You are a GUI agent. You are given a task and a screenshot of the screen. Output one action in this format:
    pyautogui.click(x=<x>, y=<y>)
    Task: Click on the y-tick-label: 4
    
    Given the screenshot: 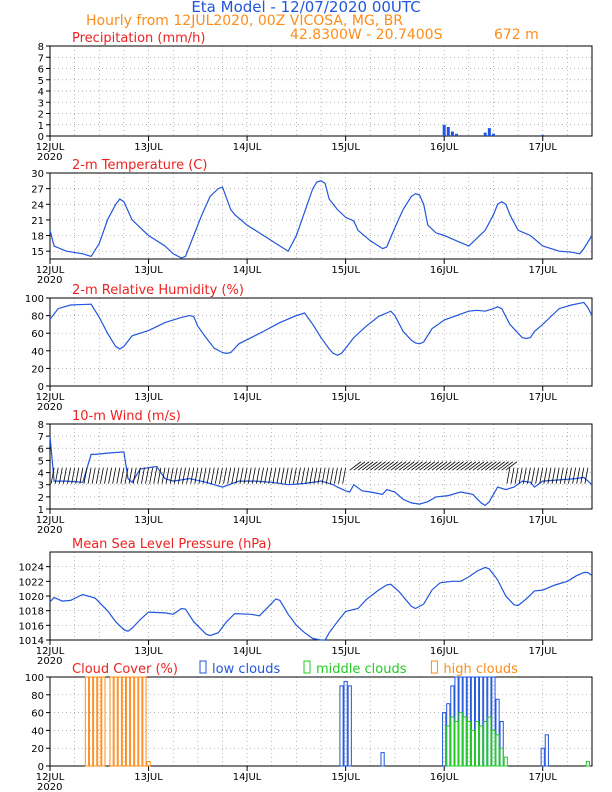 What is the action you would take?
    pyautogui.click(x=41, y=474)
    